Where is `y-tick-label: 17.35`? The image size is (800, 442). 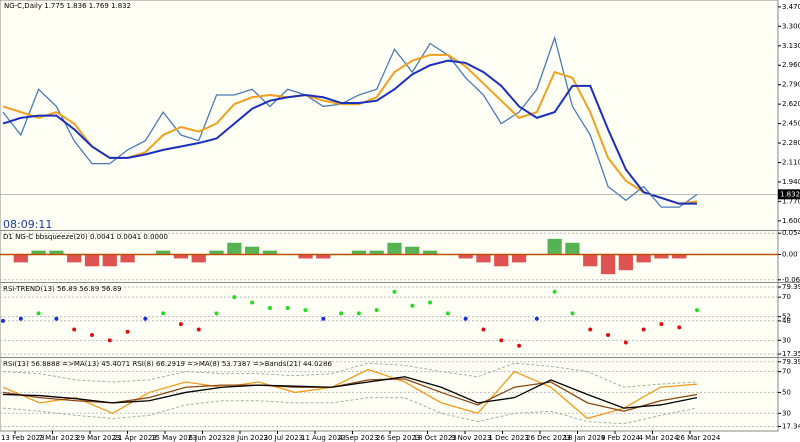
y-tick-label: 17.35 is located at coordinates (791, 354).